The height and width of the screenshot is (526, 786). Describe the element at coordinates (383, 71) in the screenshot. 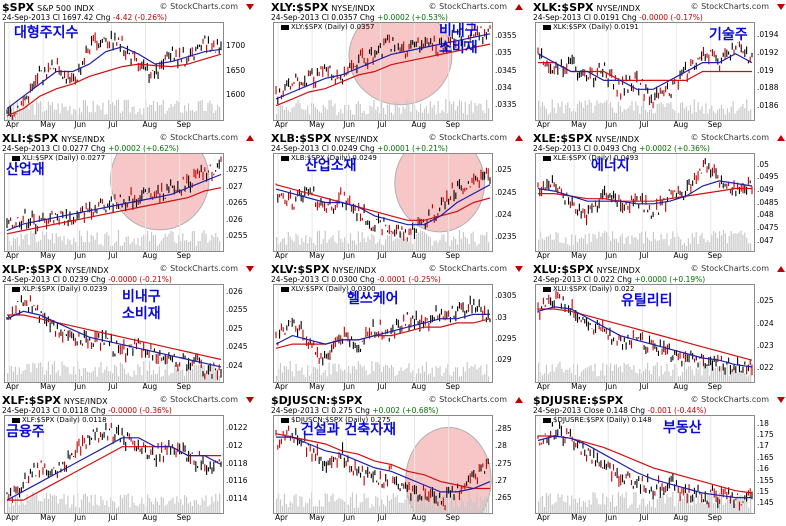

I see `plot-area` at that location.